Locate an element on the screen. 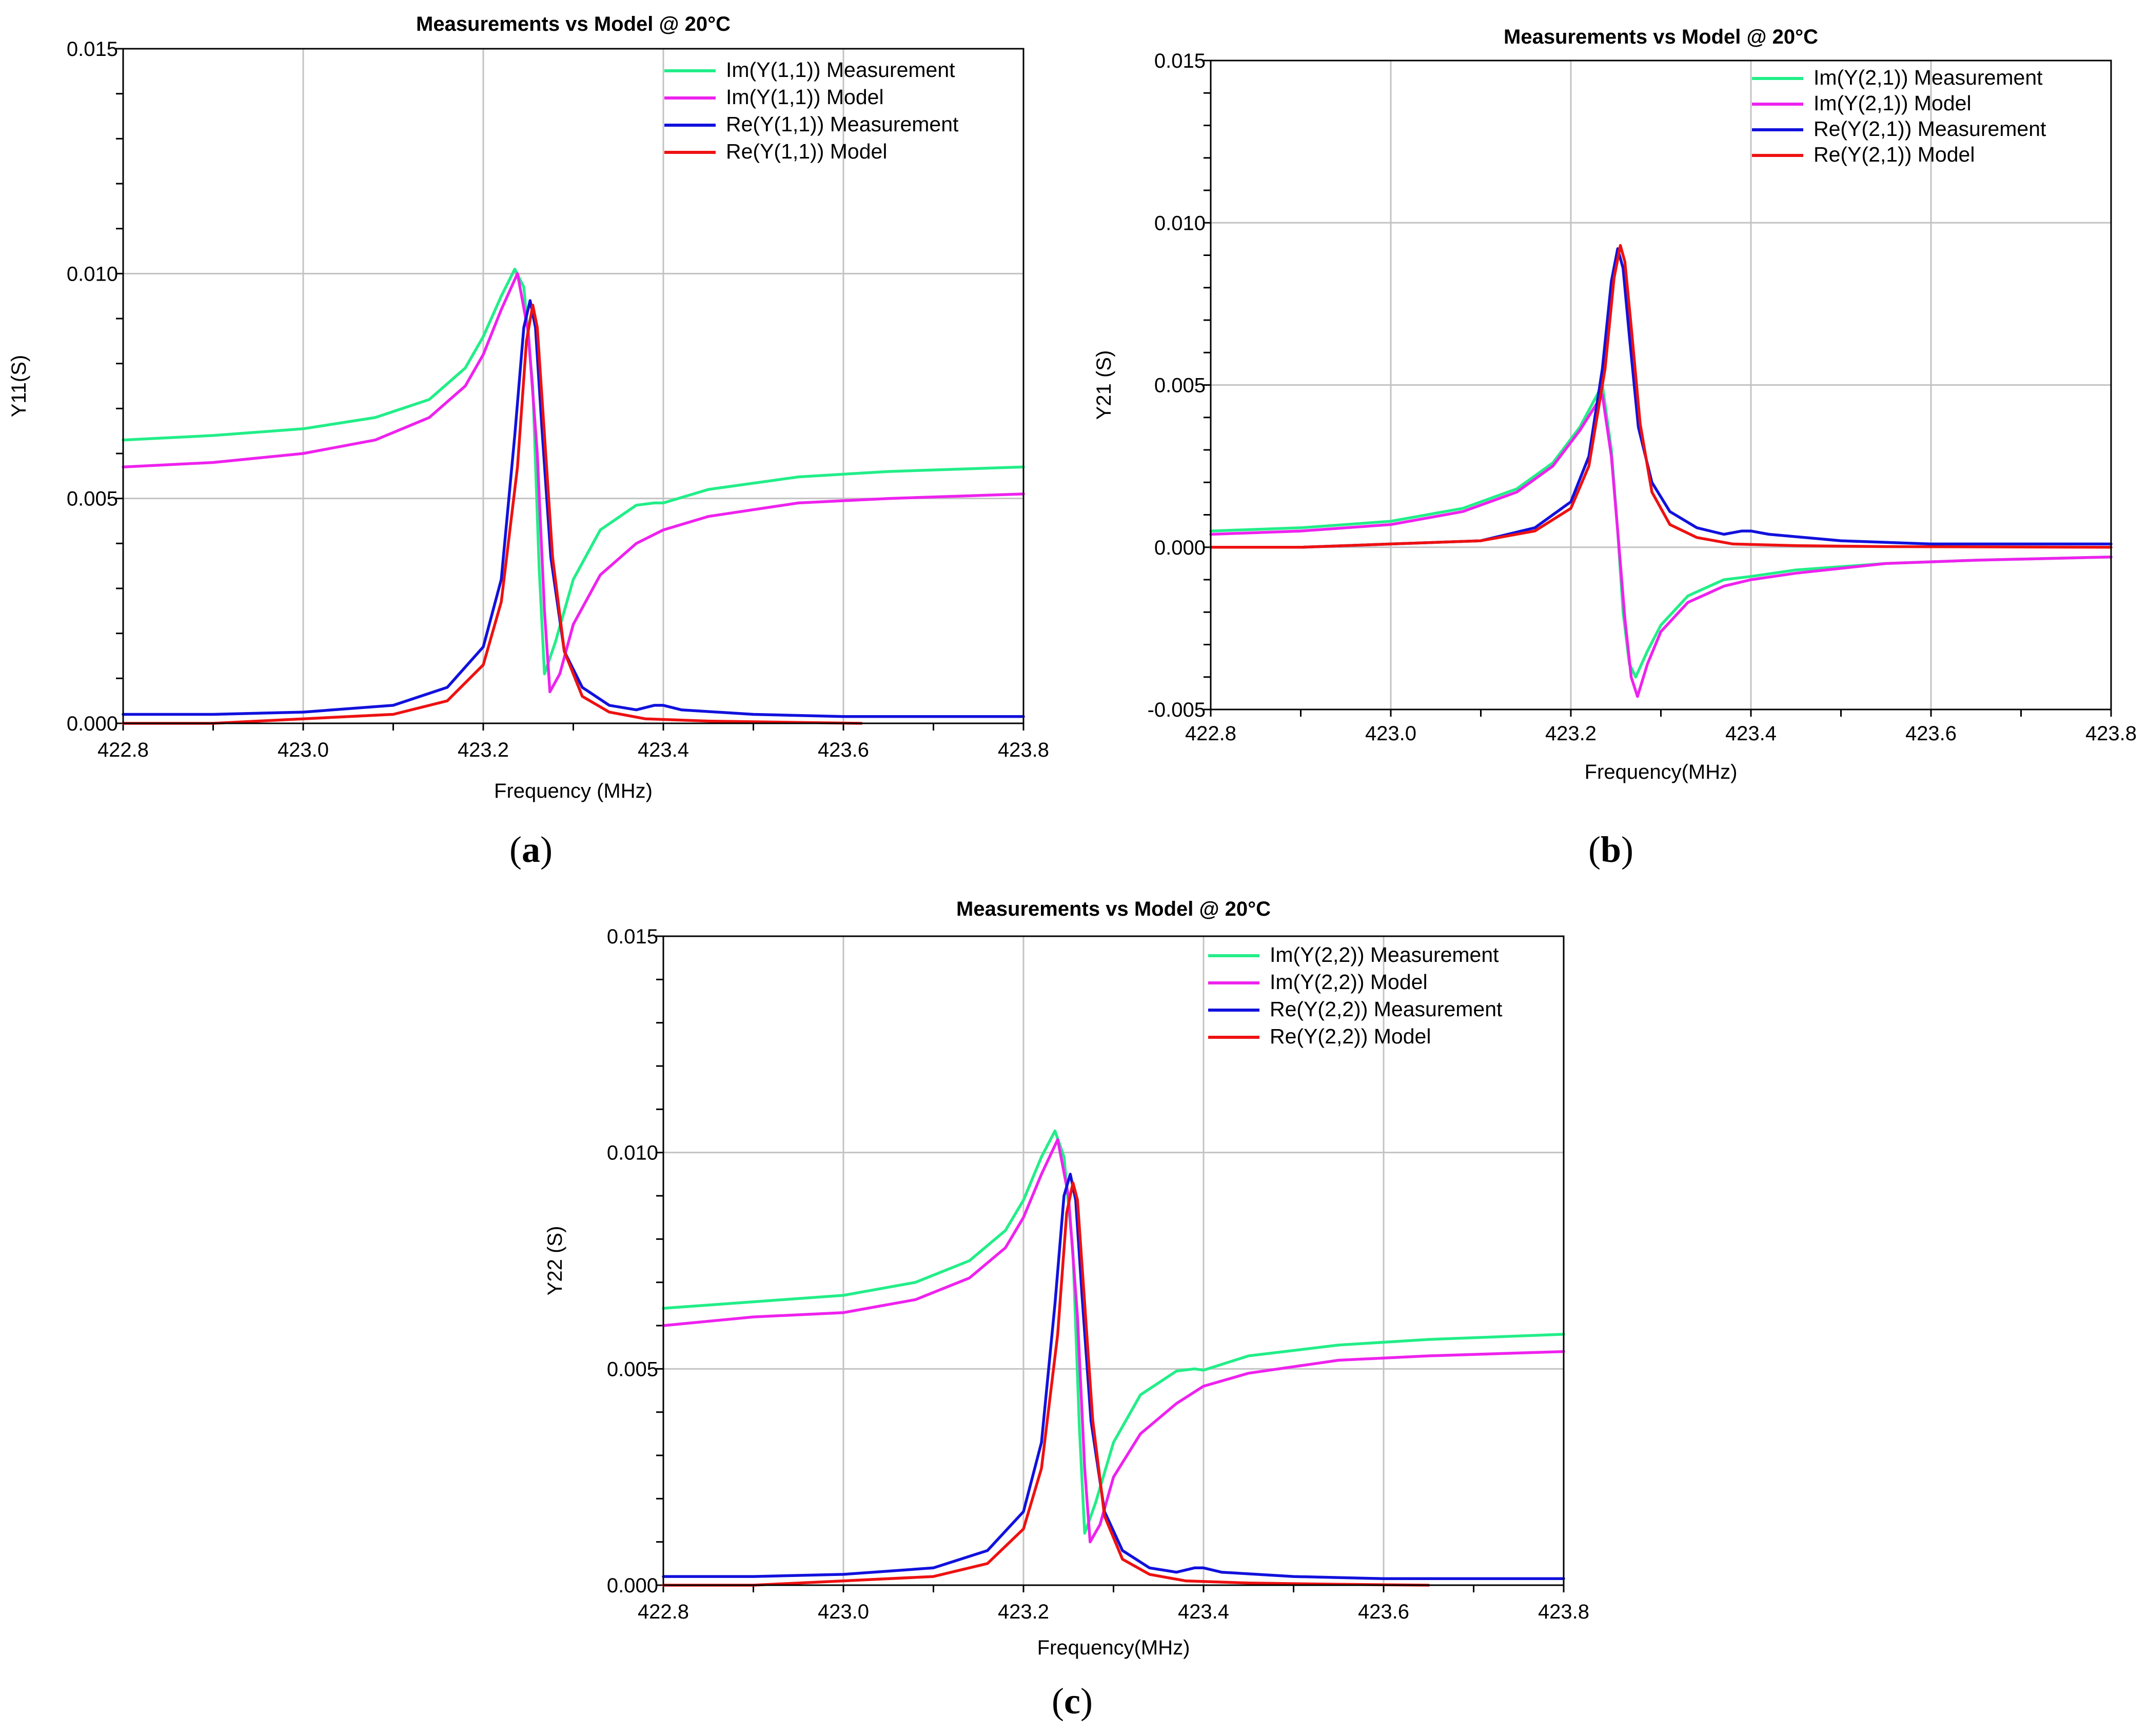  chart-b-ytick-label: 0.015 is located at coordinates (1180, 61).